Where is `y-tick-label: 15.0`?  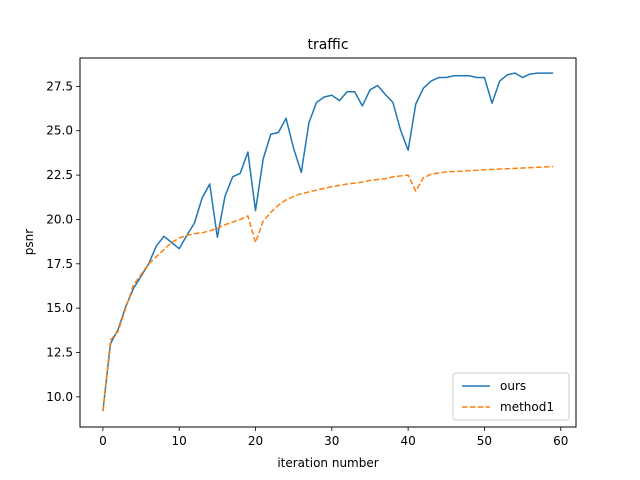
y-tick-label: 15.0 is located at coordinates (59, 308).